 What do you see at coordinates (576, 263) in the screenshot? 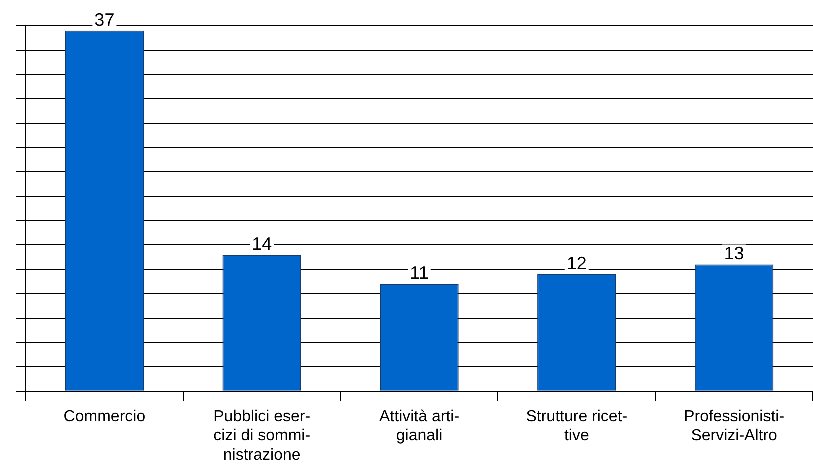
I see `data-label: 12` at bounding box center [576, 263].